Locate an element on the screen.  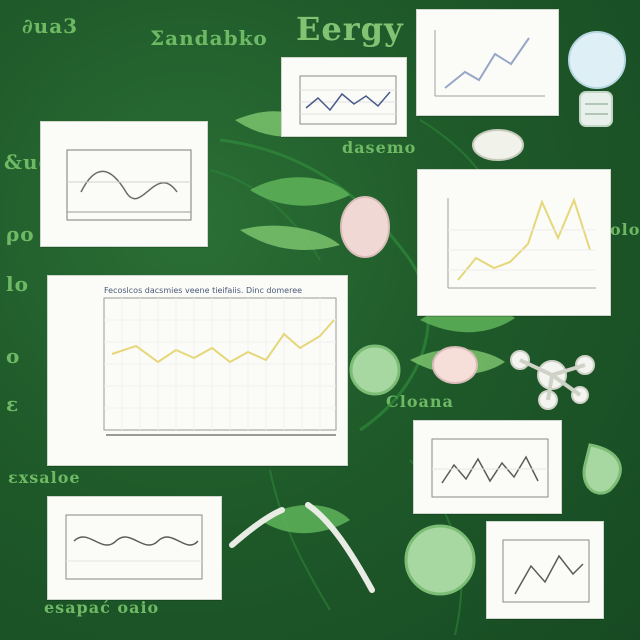
bottom-left-scribble: ɛxsaloe is located at coordinates (44, 477).